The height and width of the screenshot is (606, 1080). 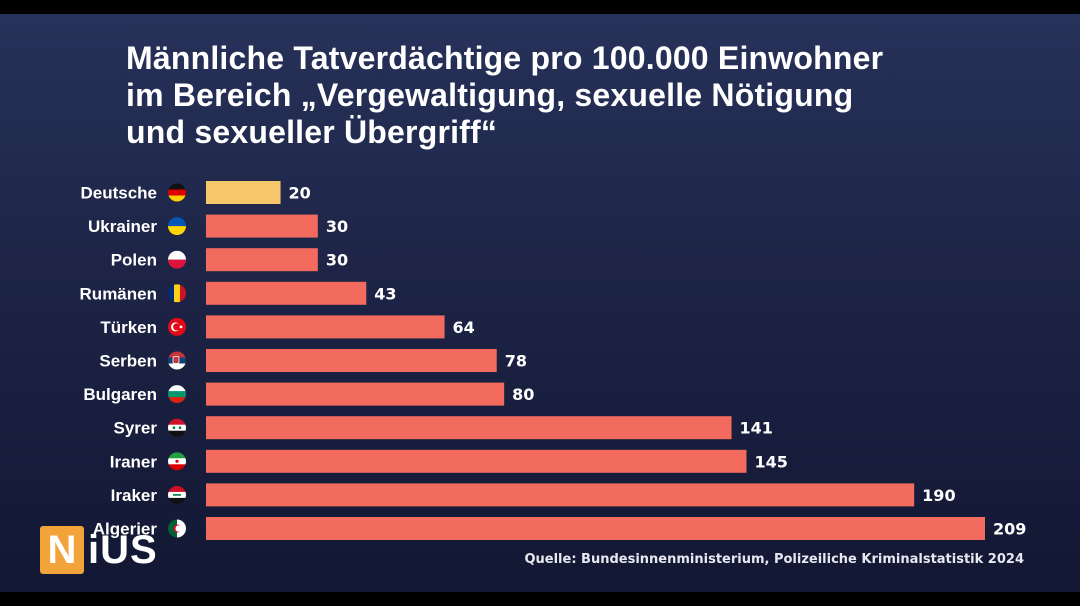 I want to click on category-label: Iraker, so click(x=134, y=495).